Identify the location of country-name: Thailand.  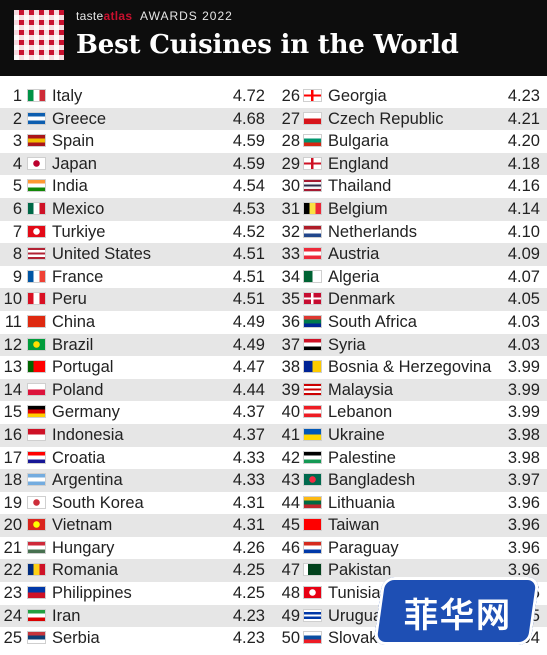
(360, 186).